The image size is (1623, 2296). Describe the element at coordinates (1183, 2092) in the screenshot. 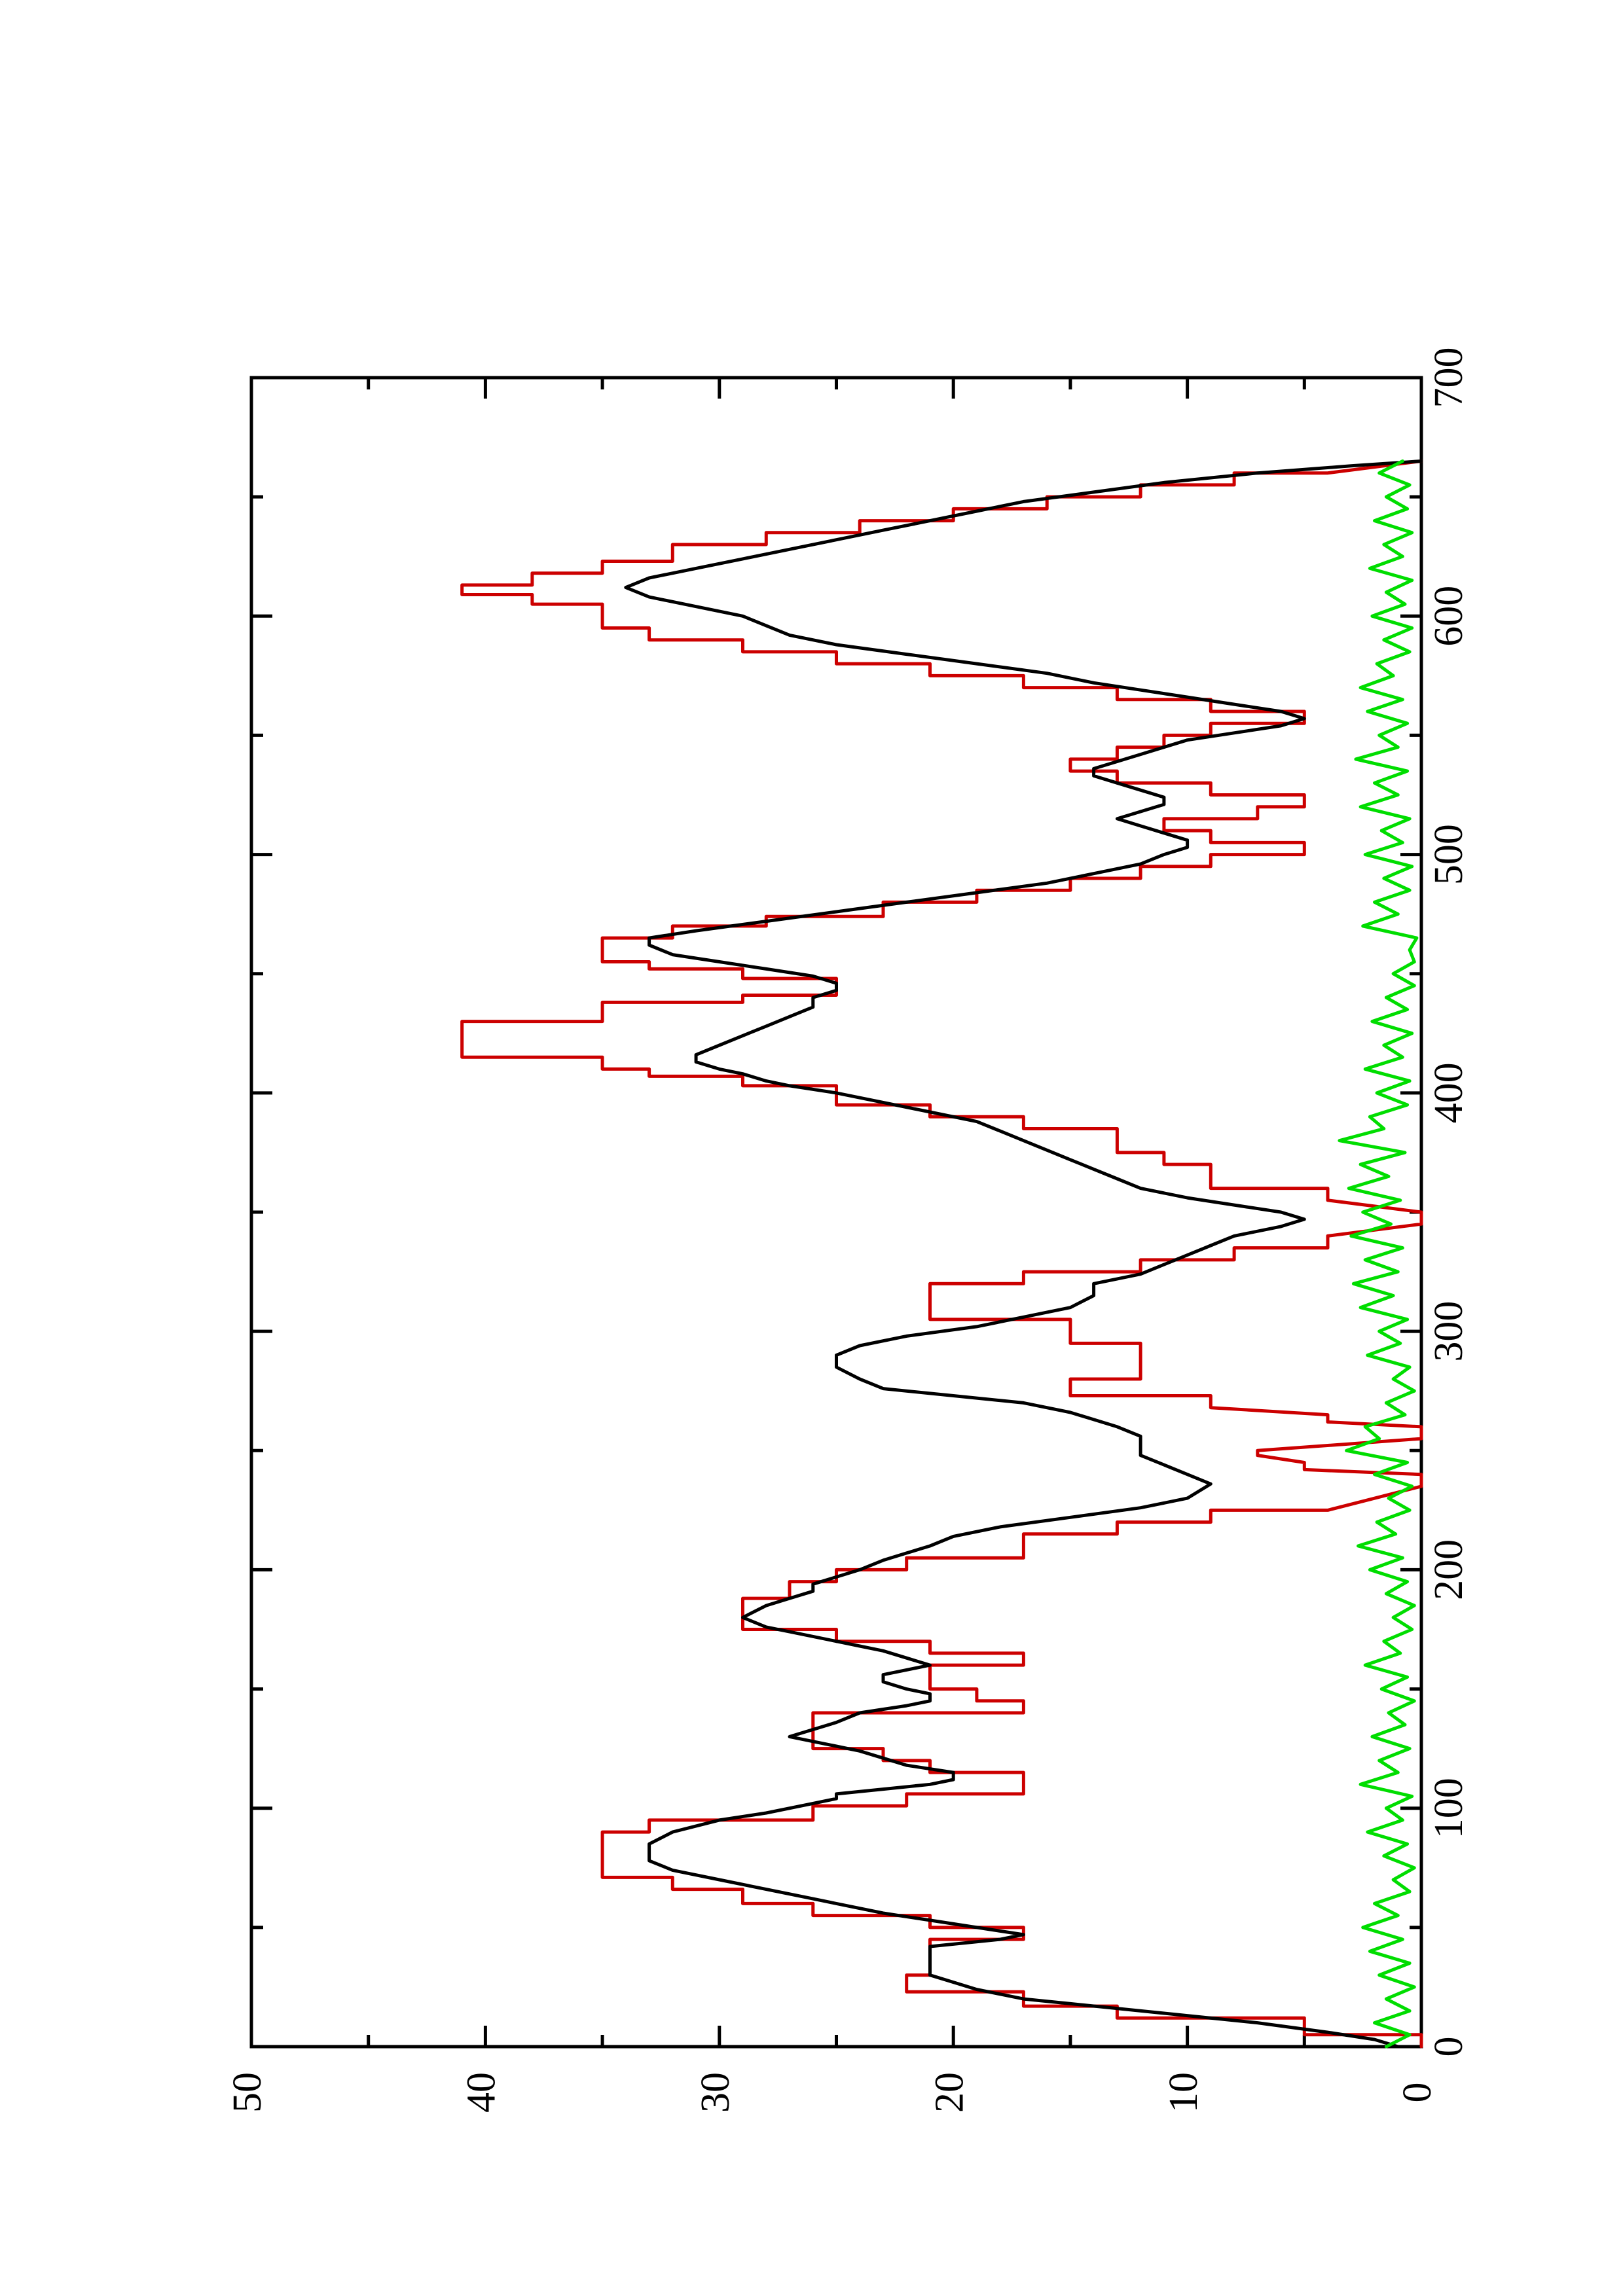

I see `y-tick-label: 10` at that location.